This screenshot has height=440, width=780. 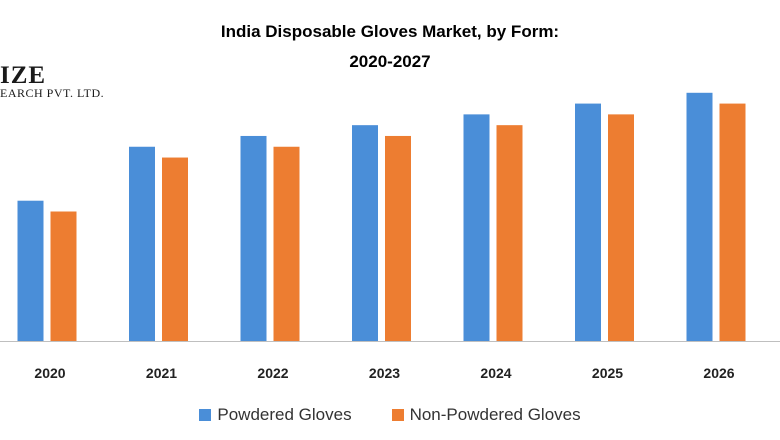 What do you see at coordinates (390, 415) in the screenshot?
I see `chart-legend: Powdered Gloves Non-Powdered Gloves` at bounding box center [390, 415].